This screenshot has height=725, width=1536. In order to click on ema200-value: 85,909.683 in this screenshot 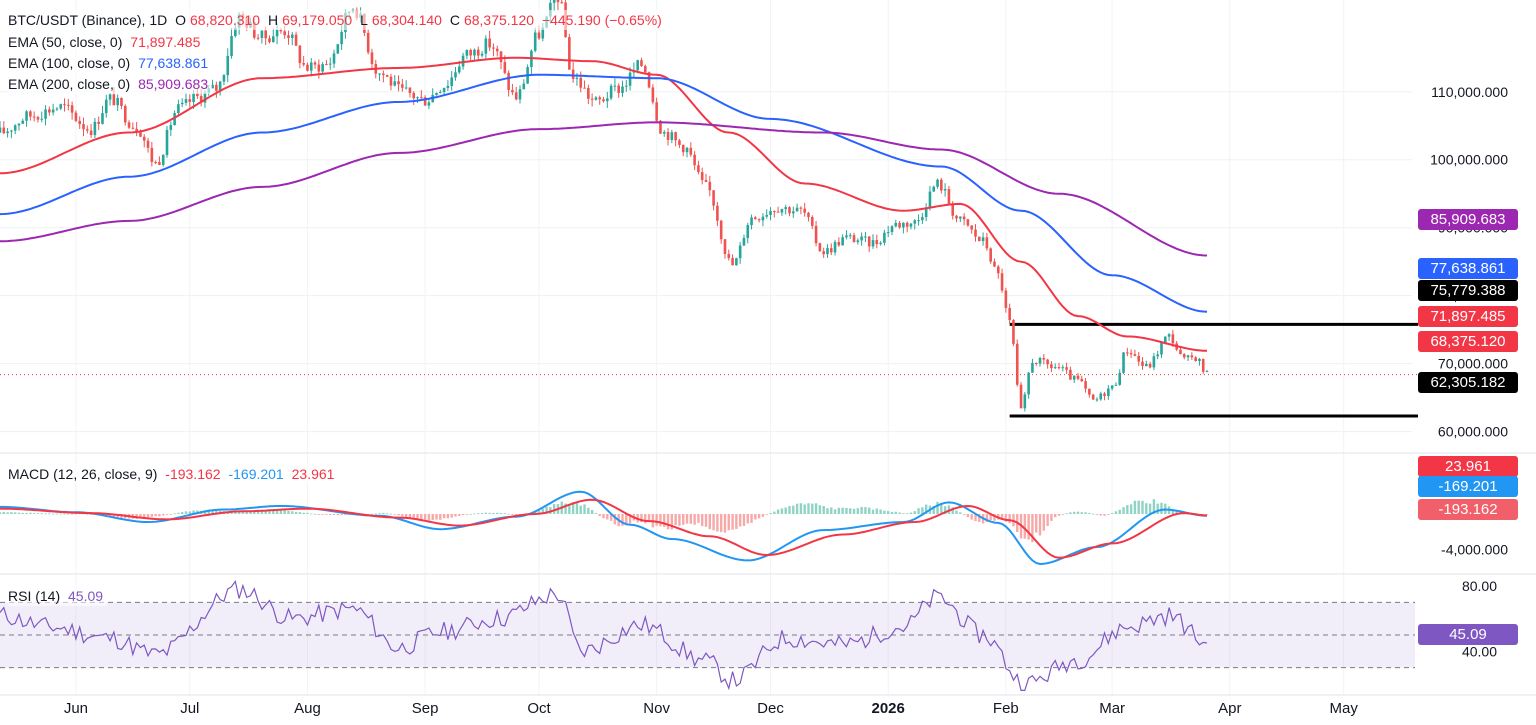, I will do `click(173, 84)`.